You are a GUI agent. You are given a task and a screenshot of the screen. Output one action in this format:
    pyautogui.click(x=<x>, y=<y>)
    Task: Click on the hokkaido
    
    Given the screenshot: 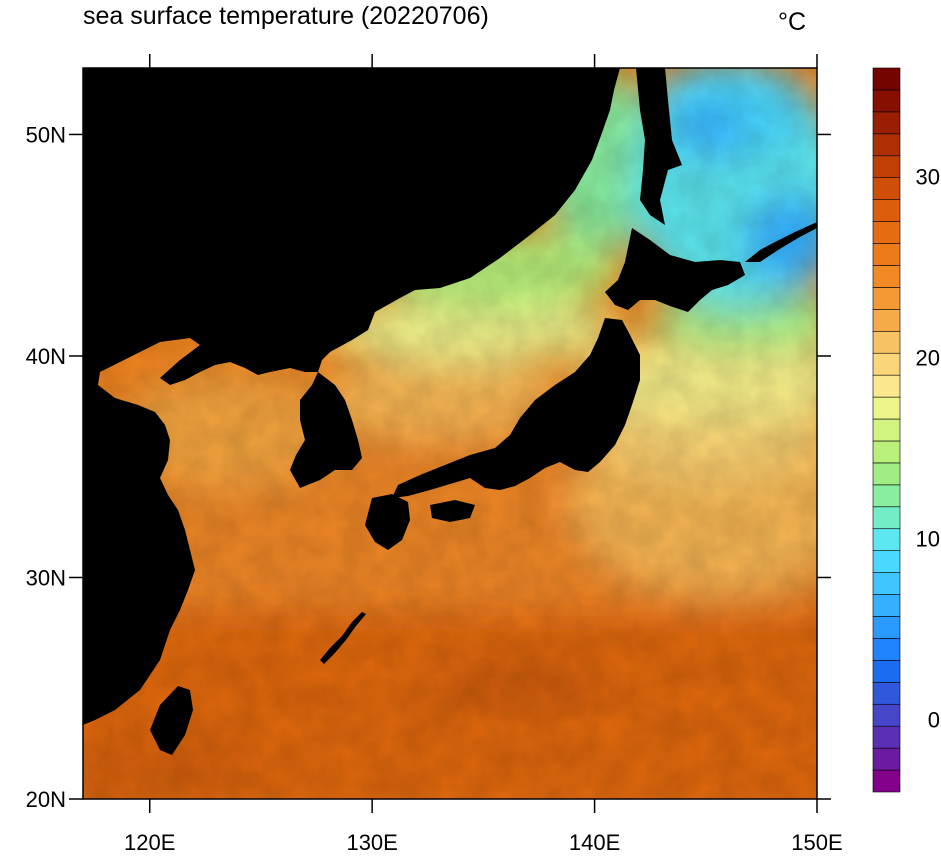 What is the action you would take?
    pyautogui.click(x=675, y=270)
    